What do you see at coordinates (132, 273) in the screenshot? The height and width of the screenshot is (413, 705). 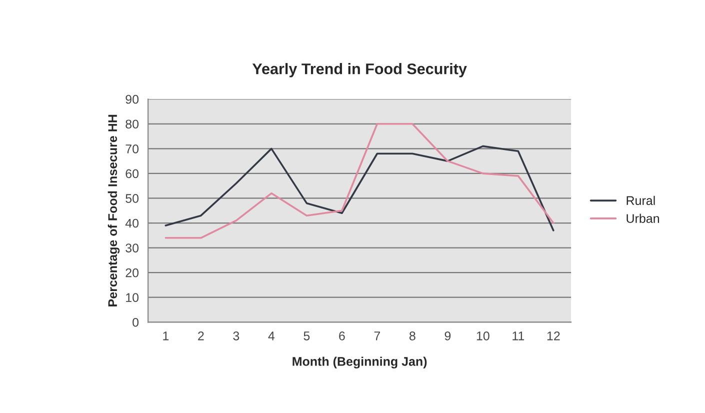 I see `y-tick-label: 20` at bounding box center [132, 273].